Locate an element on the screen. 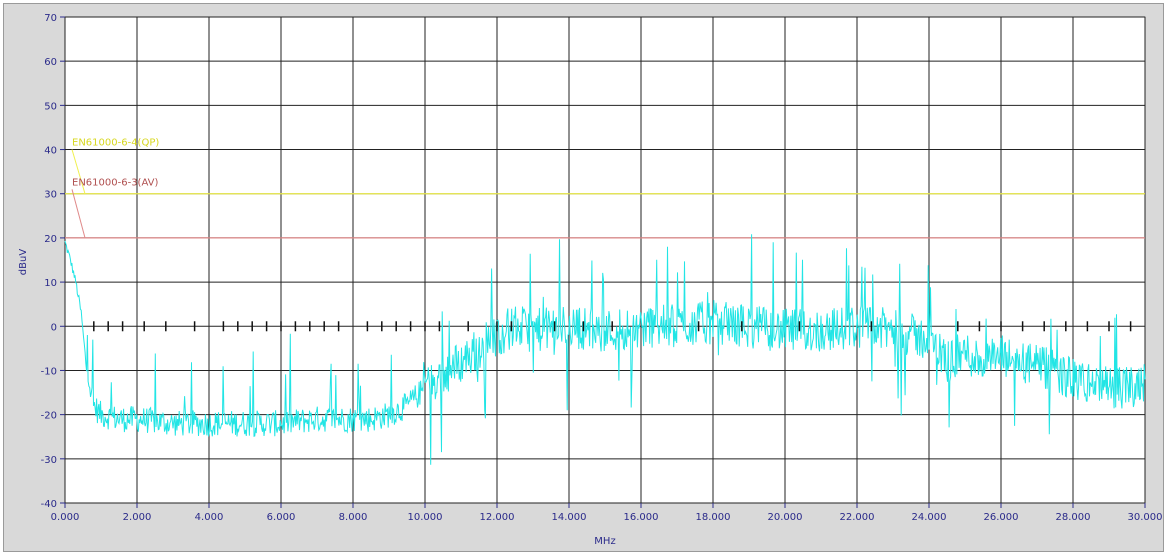 The image size is (1169, 556). limit-line-label: EN61000-6-4(QP) is located at coordinates (115, 143).